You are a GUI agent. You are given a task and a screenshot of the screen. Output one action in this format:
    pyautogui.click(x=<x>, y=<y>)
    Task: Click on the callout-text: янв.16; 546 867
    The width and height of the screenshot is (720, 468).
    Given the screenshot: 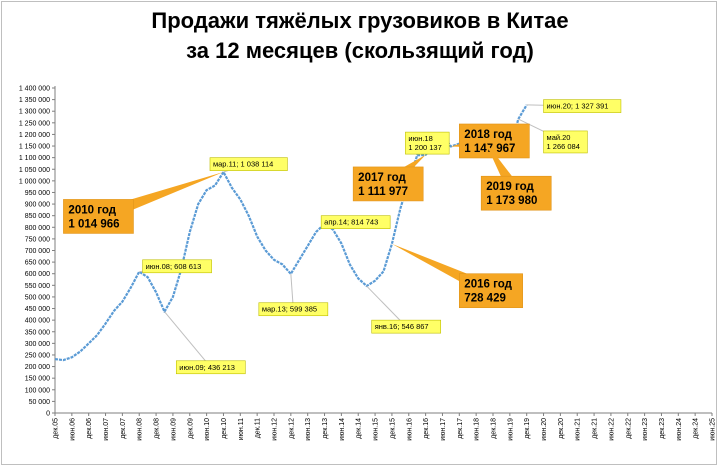 What is the action you would take?
    pyautogui.click(x=402, y=326)
    